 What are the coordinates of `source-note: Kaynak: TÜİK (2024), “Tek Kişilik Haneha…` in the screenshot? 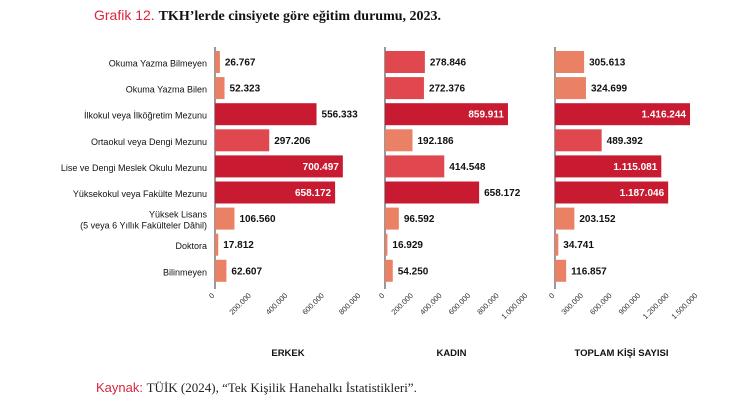 It's located at (256, 388).